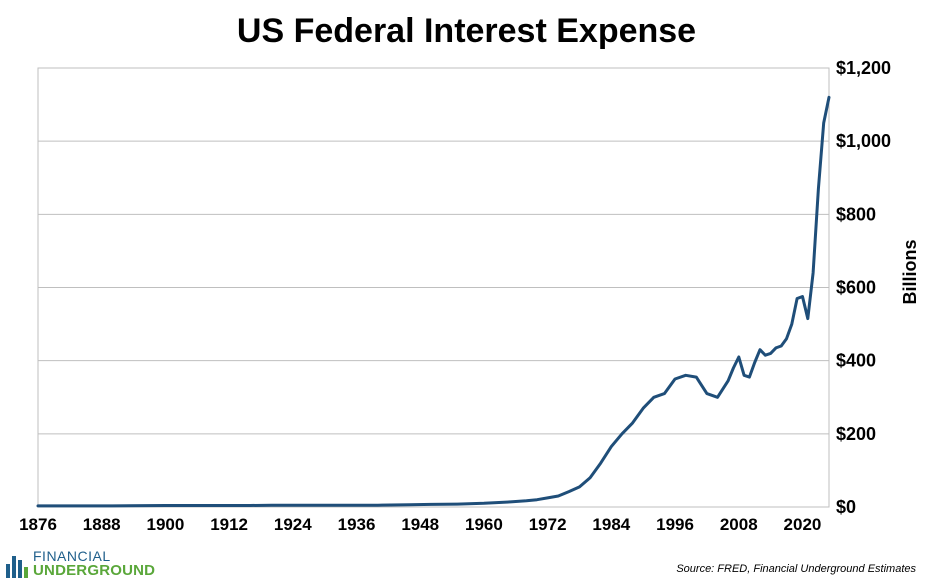  I want to click on x-tick-label: 1960, so click(484, 524).